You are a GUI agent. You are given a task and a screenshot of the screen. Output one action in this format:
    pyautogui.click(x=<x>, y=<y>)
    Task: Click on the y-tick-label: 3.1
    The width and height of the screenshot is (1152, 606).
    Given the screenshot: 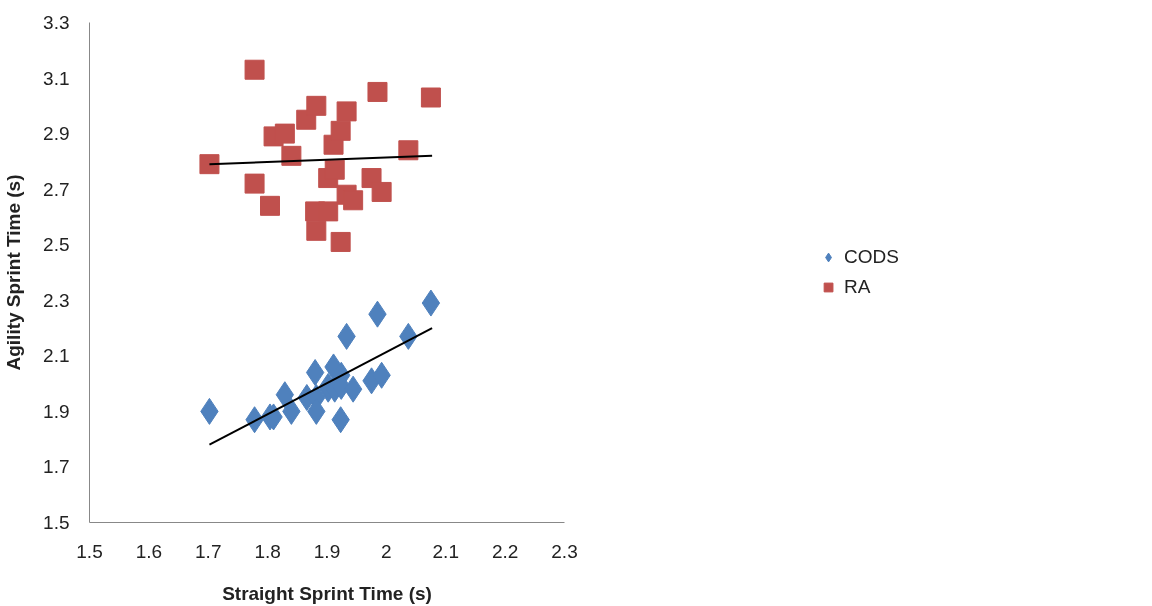 What is the action you would take?
    pyautogui.click(x=56, y=78)
    